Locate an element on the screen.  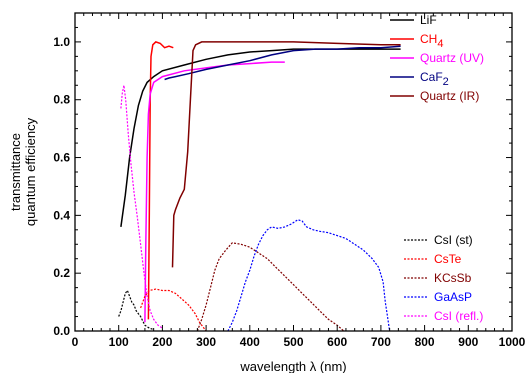
x-tick-label: 800 is located at coordinates (425, 342).